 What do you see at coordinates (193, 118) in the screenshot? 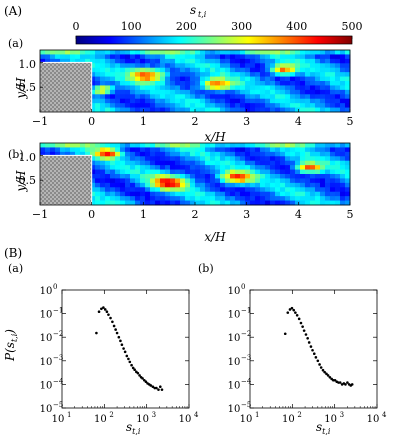
I see `field-panel-a-xticks: −1 0 1 2 3 4 5` at bounding box center [193, 118].